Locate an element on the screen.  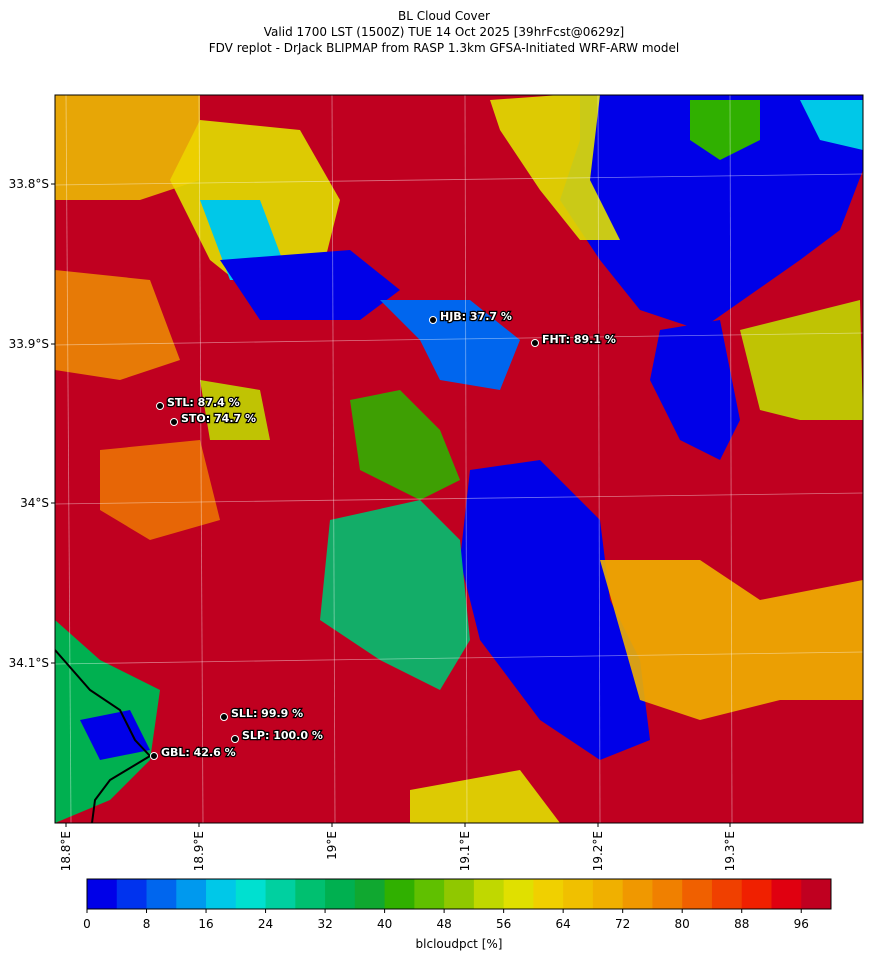
station-label: GBL: 42.6 % is located at coordinates (198, 752).